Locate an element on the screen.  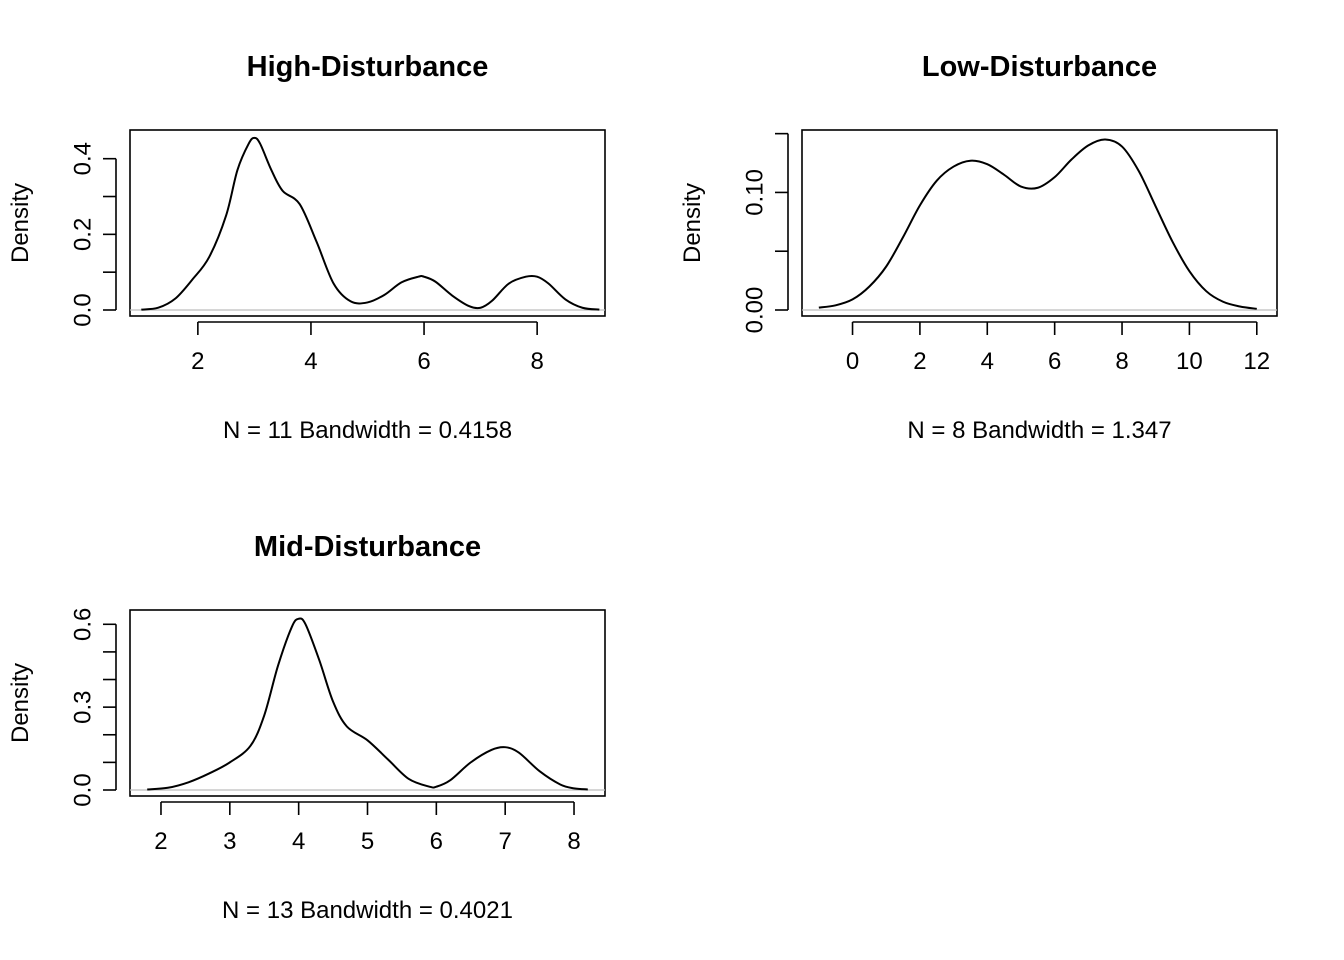
x-tick-label: 5 is located at coordinates (367, 841).